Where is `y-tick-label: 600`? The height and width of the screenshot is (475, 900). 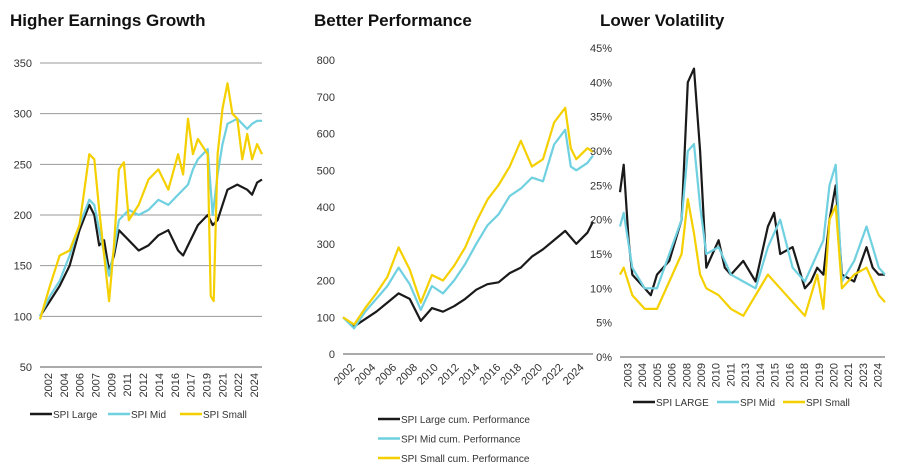 y-tick-label: 600 is located at coordinates (326, 135).